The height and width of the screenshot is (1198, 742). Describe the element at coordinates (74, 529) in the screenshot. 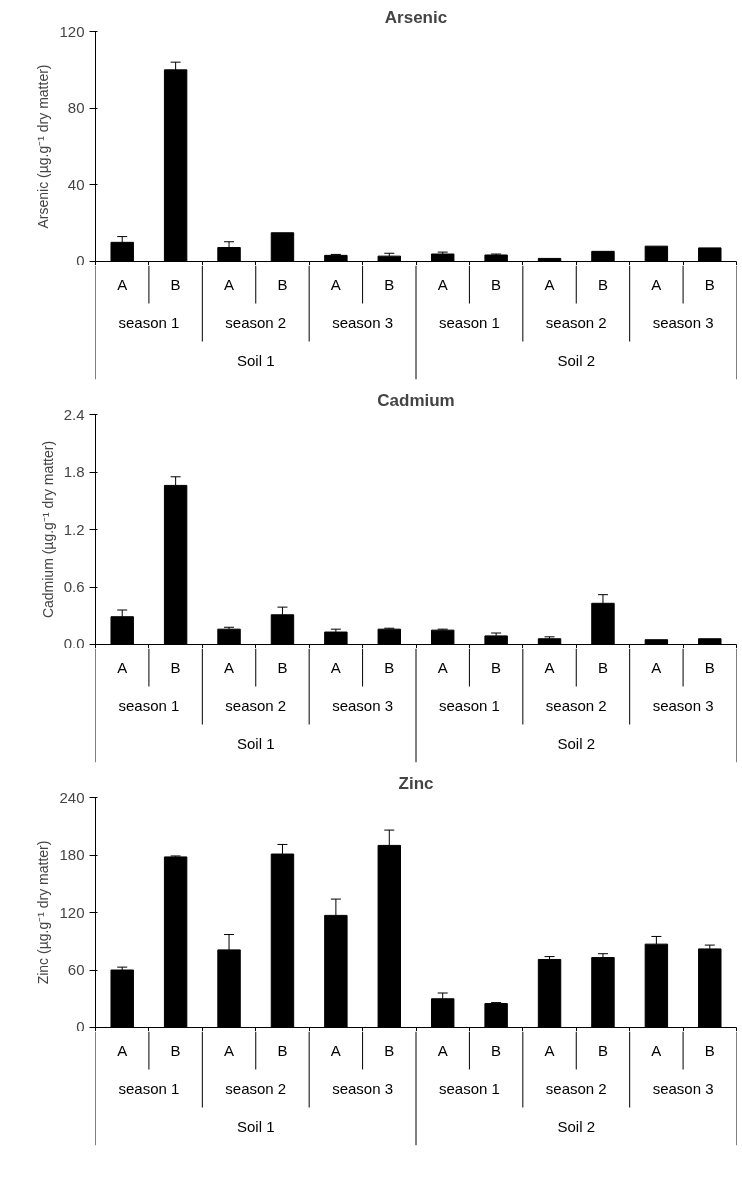

I see `y-tick-label: 1.2` at that location.